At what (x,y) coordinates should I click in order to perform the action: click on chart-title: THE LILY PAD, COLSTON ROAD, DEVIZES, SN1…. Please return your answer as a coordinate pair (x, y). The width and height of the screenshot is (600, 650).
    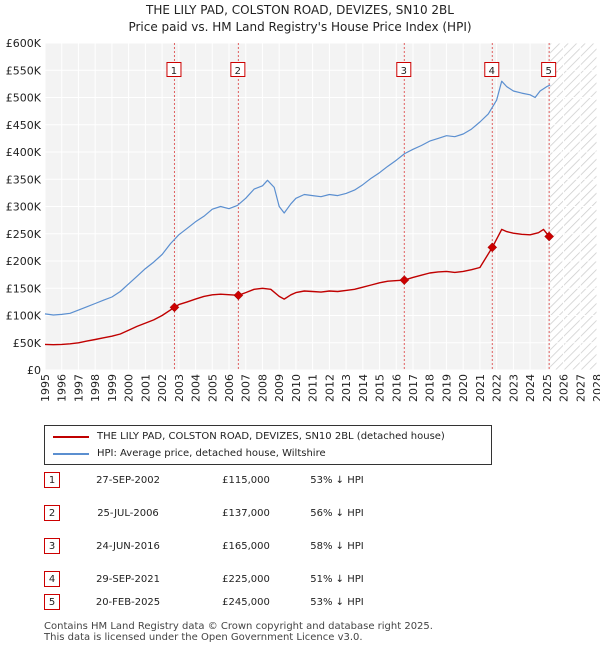
    Looking at the image, I should click on (300, 10).